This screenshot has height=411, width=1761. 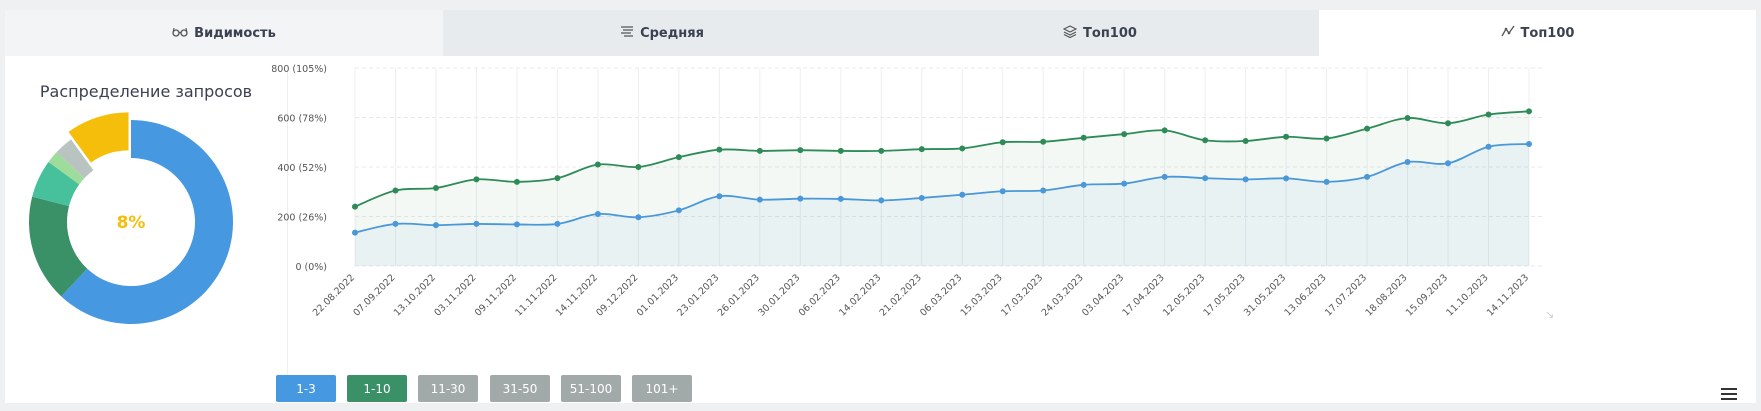 I want to click on tab-average-label: Средняя, so click(x=672, y=33).